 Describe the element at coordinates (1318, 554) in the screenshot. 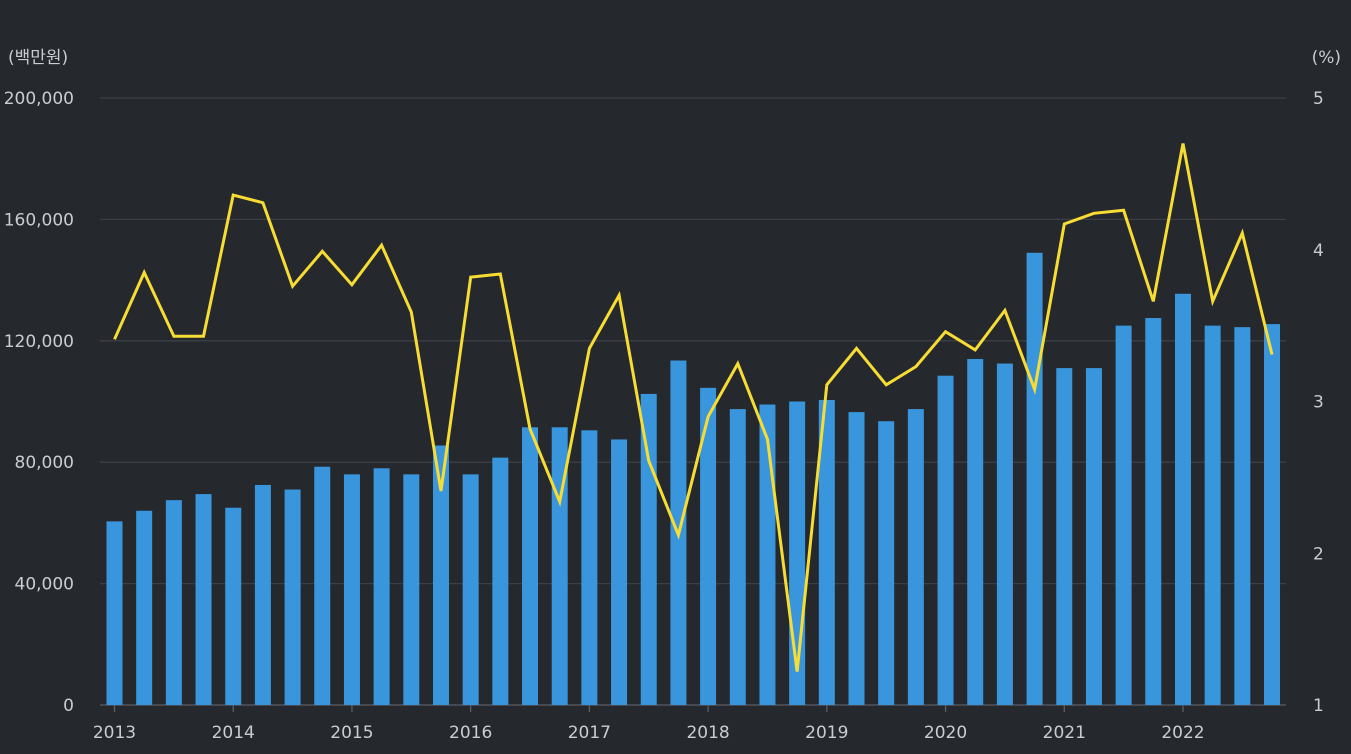

I see `right-axis-tick-label: 2` at that location.